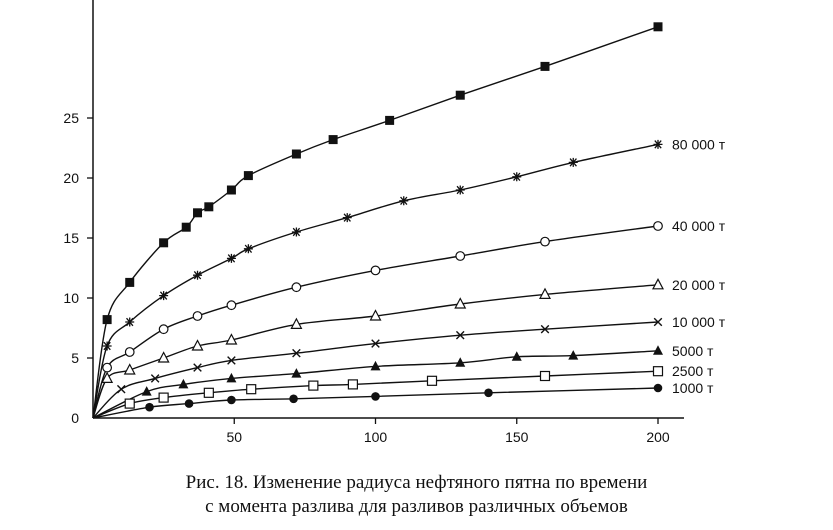  What do you see at coordinates (517, 437) in the screenshot?
I see `x-tick-label: 150` at bounding box center [517, 437].